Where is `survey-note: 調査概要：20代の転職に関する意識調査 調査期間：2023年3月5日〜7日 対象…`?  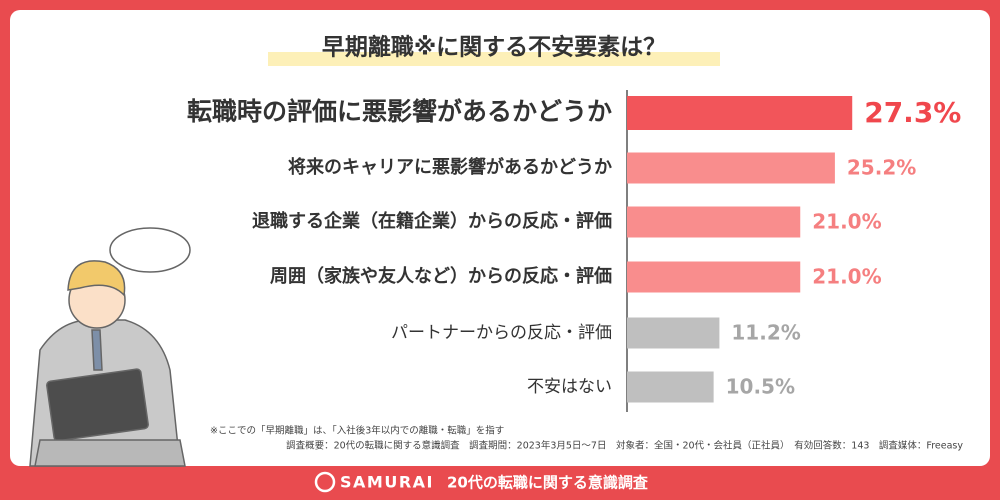 survey-note: 調査概要：20代の転職に関する意識調査 調査期間：2023年3月5日〜7日 対象… is located at coordinates (624, 446).